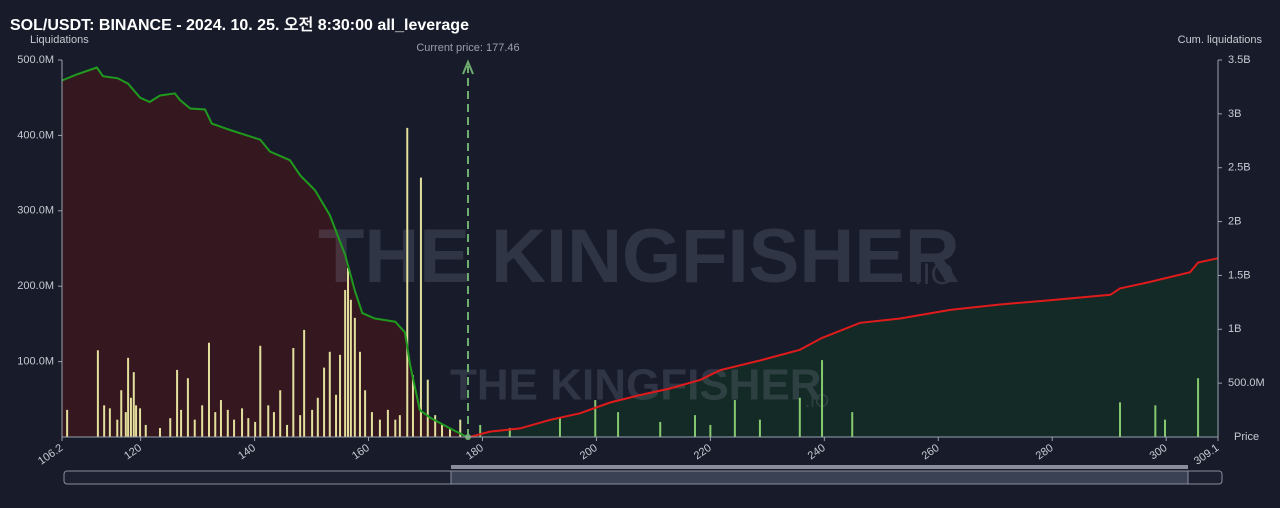 The image size is (1280, 508). Describe the element at coordinates (1234, 329) in the screenshot. I see `y2-tick-label: 1B` at that location.